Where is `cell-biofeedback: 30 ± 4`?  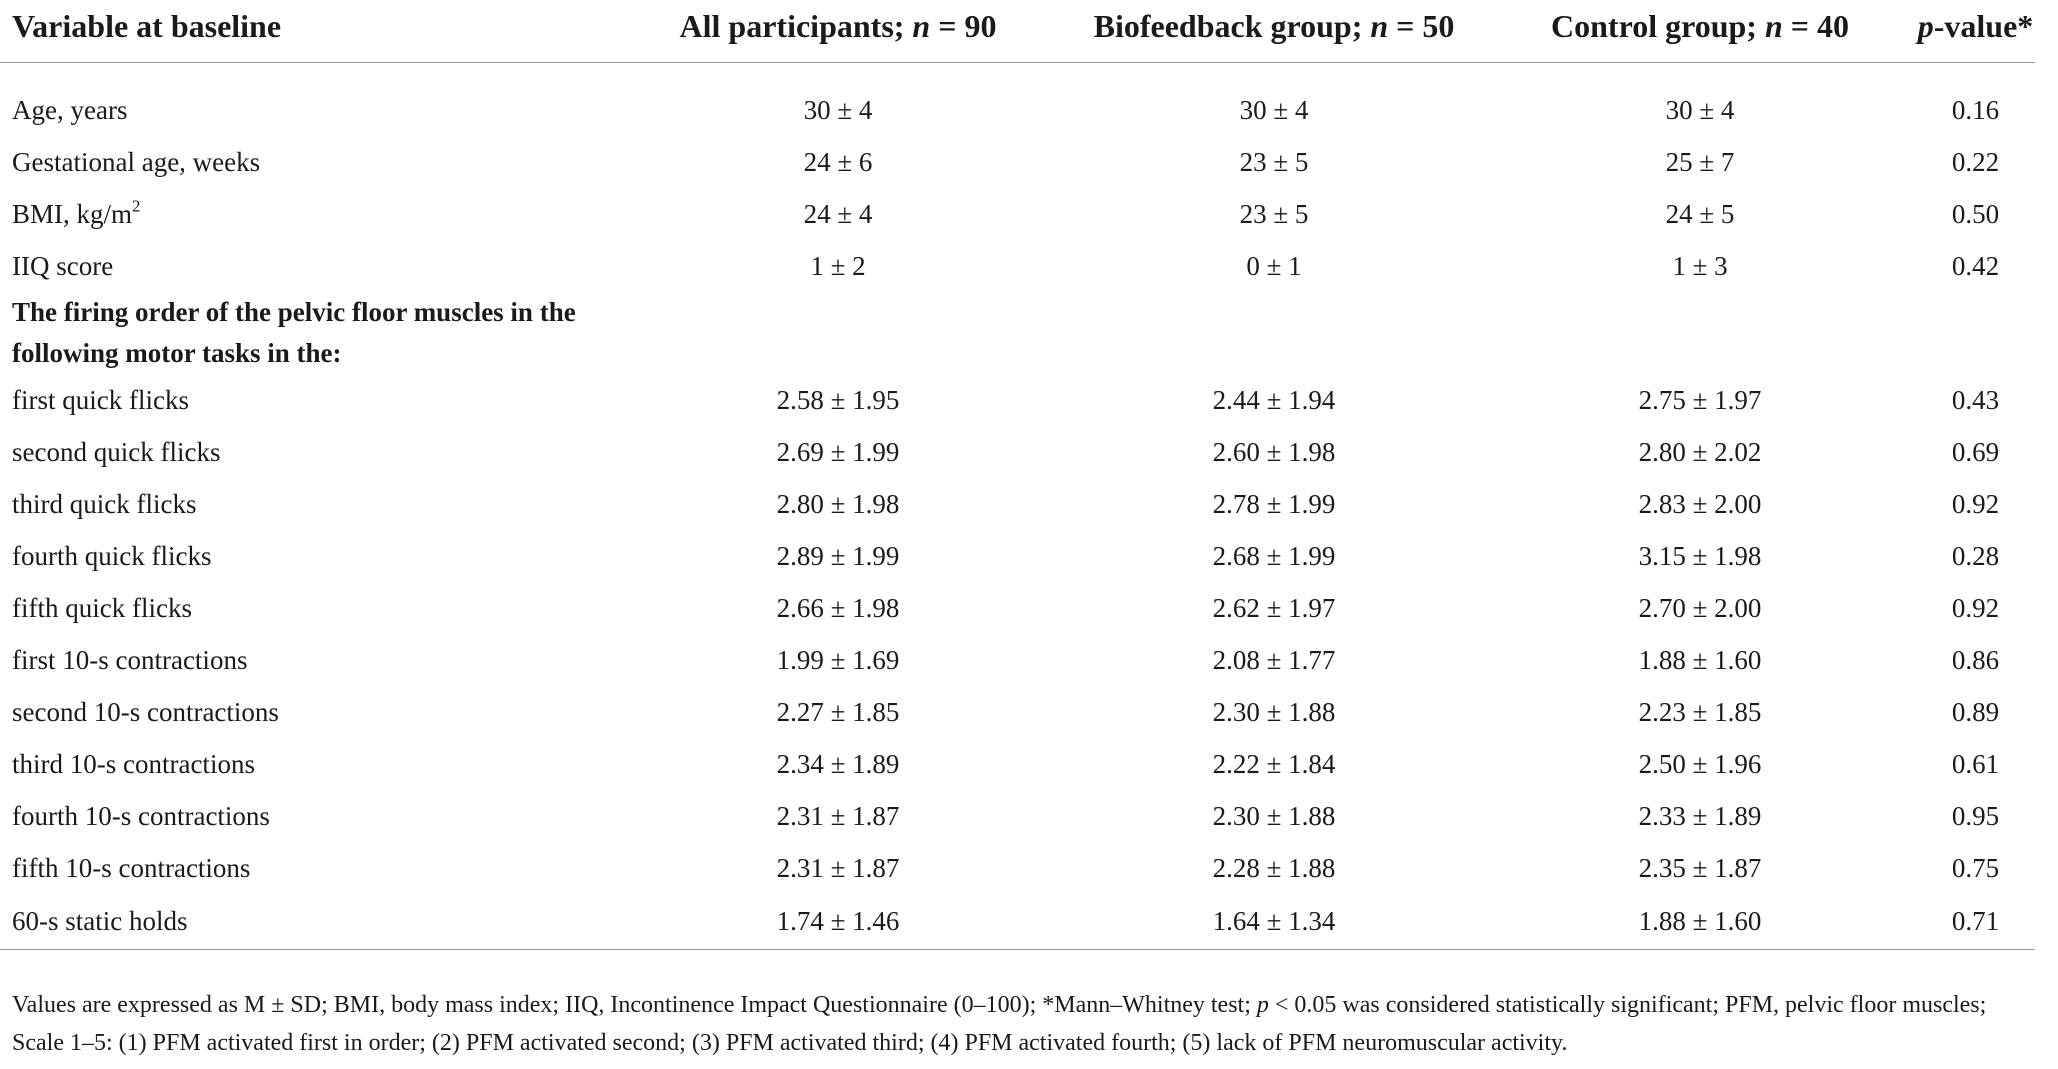 cell-biofeedback: 30 ± 4 is located at coordinates (1274, 109).